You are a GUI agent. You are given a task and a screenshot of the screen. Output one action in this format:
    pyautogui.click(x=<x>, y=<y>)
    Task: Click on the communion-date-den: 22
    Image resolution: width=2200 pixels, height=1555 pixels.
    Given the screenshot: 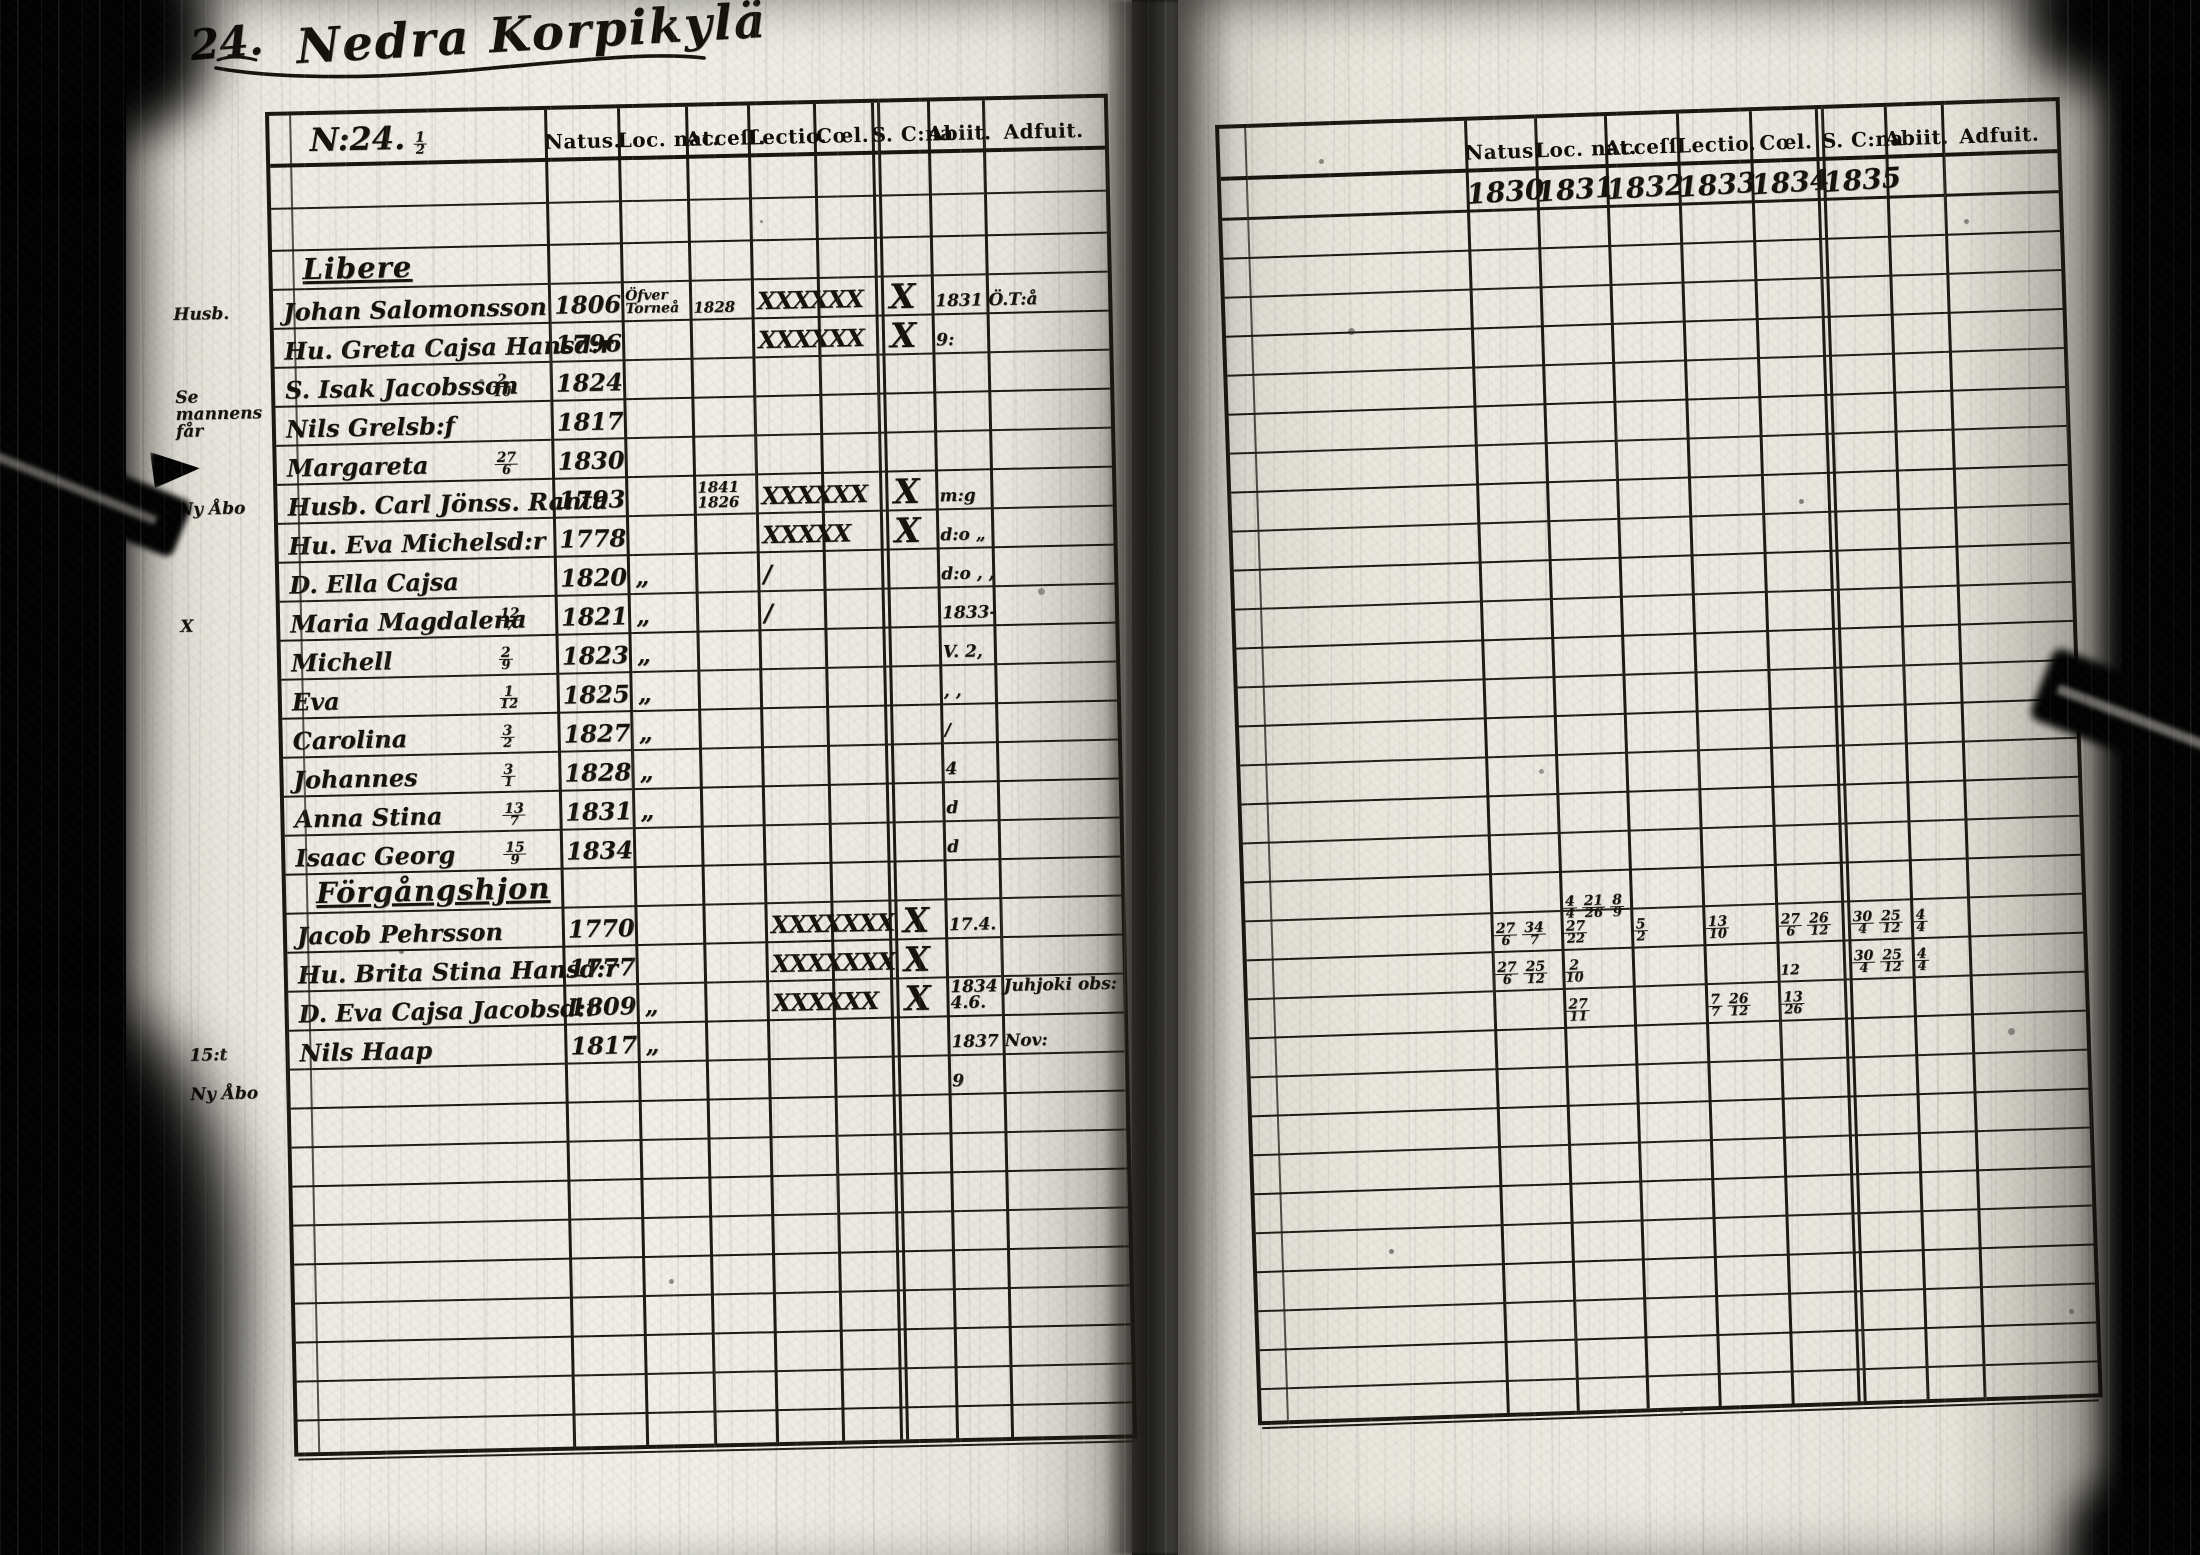 What is the action you would take?
    pyautogui.click(x=1576, y=939)
    